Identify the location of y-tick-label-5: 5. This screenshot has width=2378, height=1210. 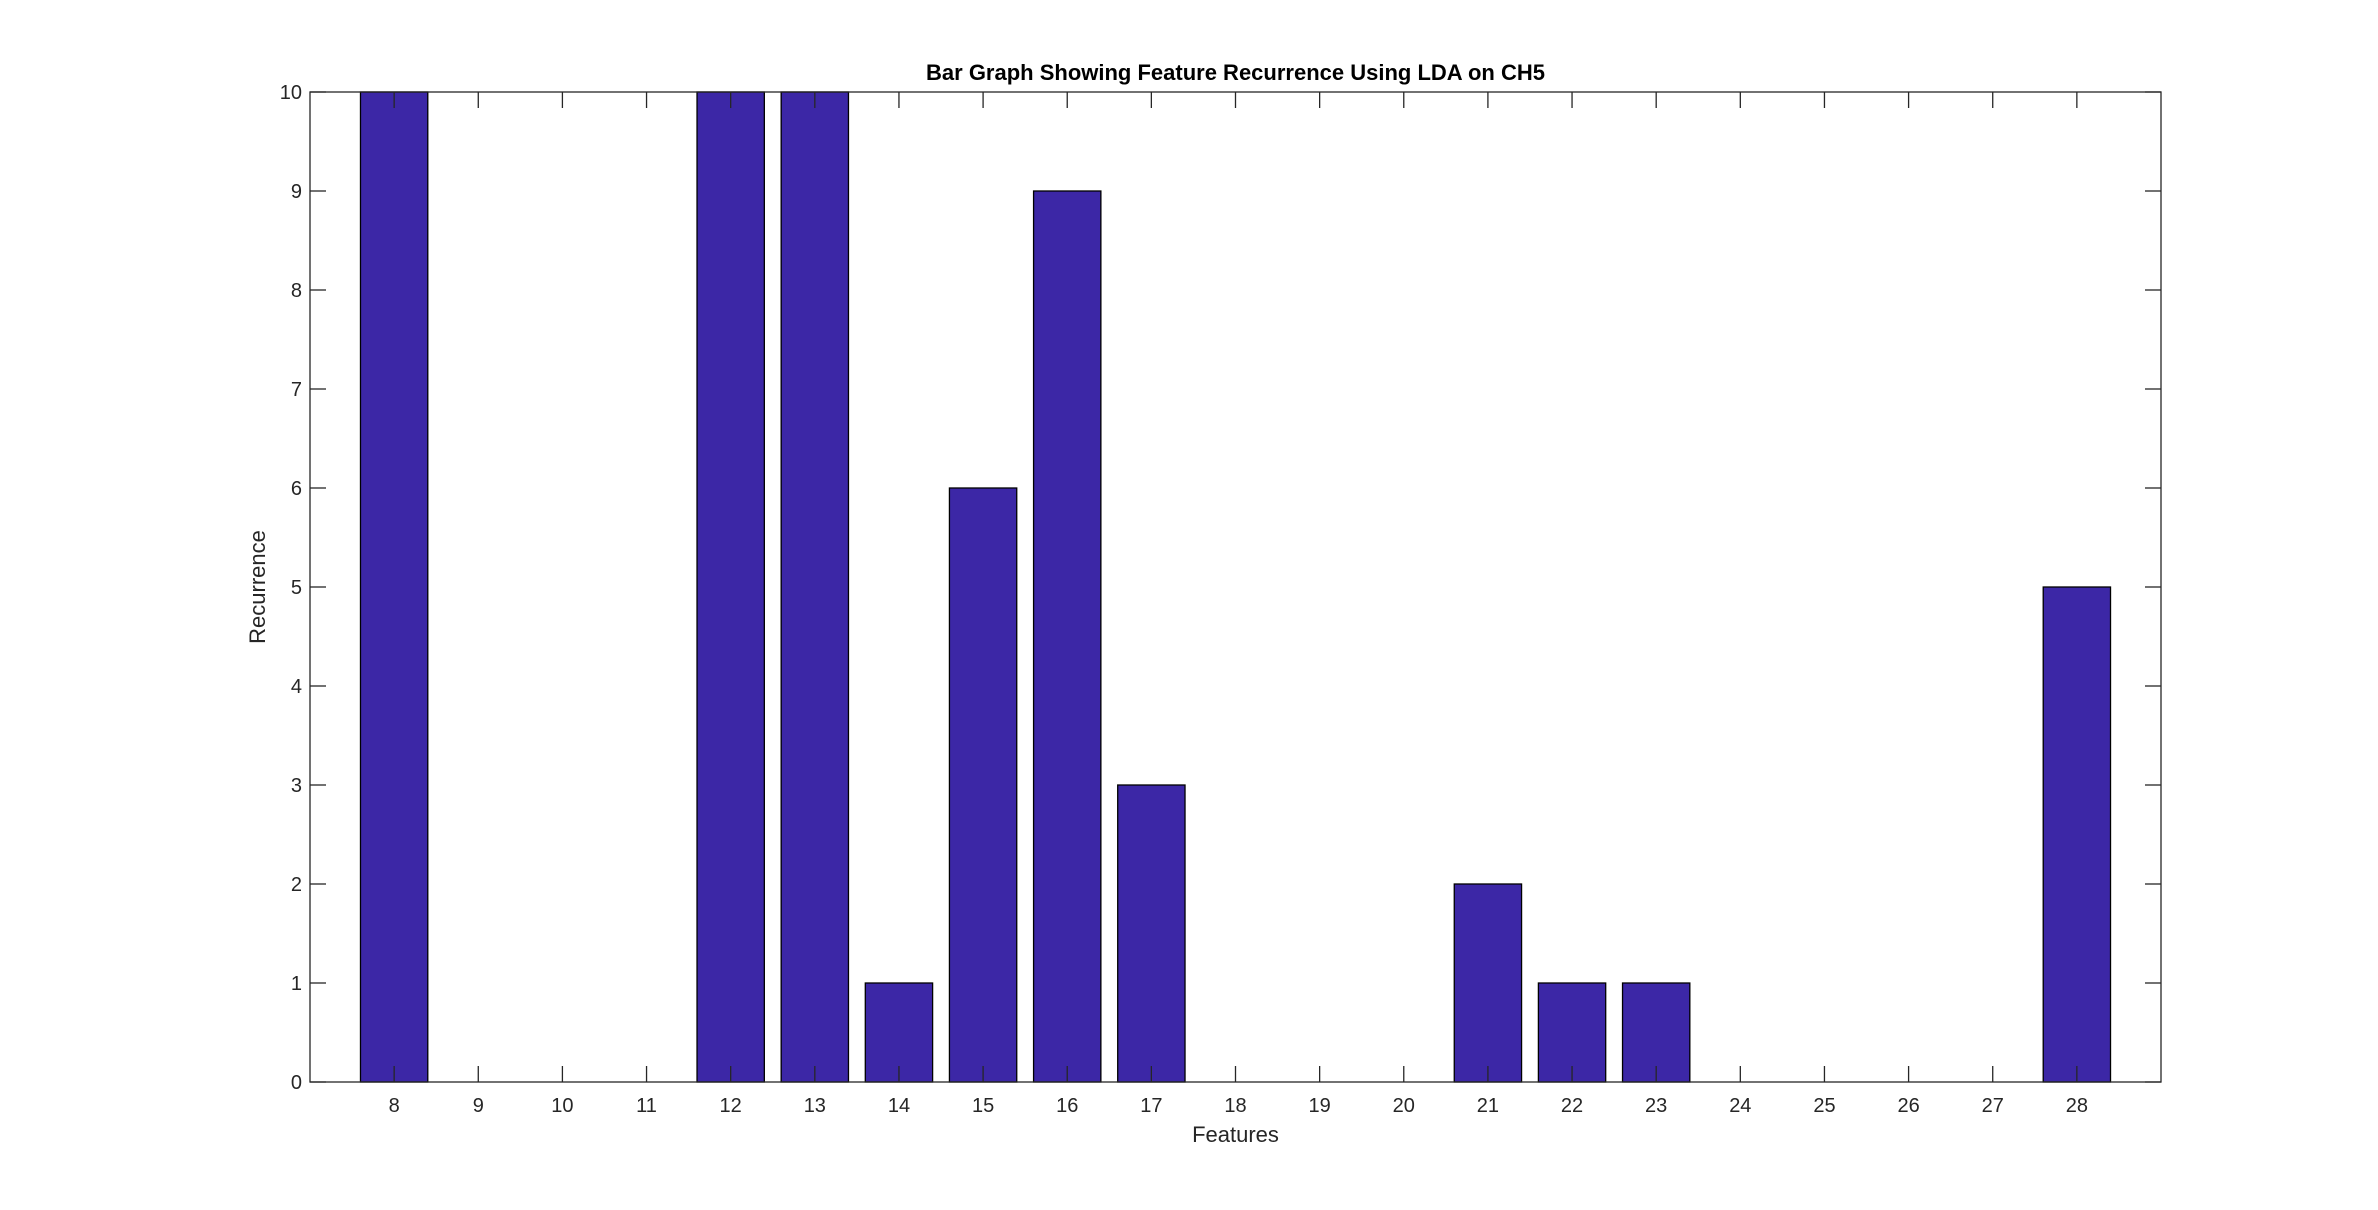
(296, 588).